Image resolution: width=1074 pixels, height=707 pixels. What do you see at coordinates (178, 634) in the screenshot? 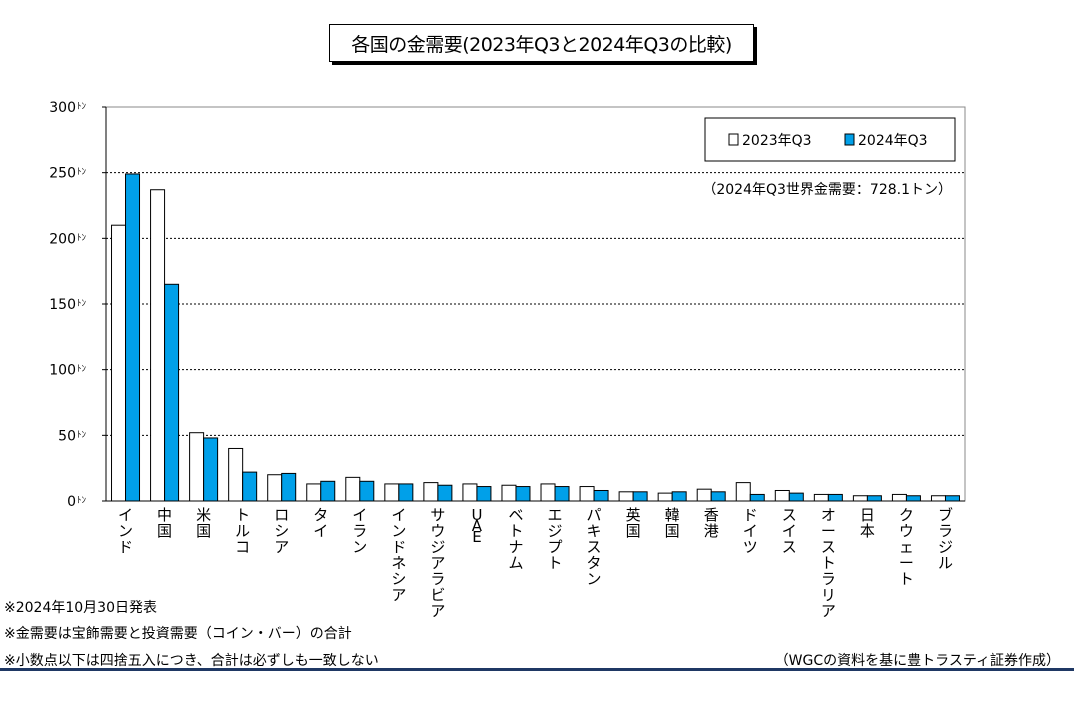
I see `note-definition: ※金需要は宝飾需要と投資需要（コイン・バー）の合計` at bounding box center [178, 634].